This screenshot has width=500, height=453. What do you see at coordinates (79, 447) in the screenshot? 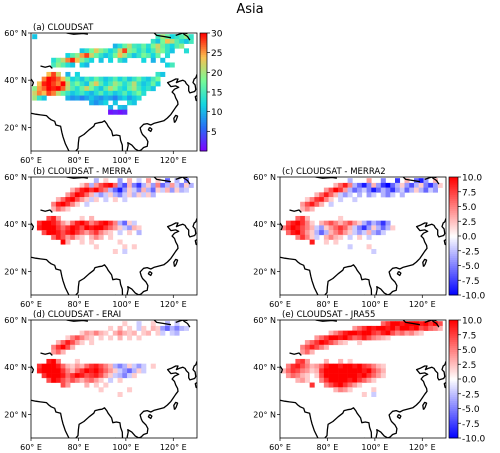
I see `x-tick-label: 80° E` at bounding box center [79, 447].